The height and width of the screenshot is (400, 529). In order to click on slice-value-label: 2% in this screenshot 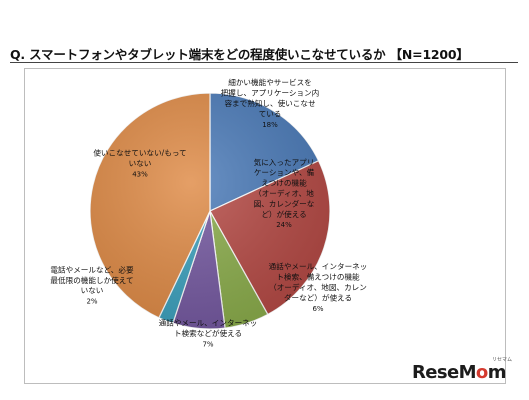, I will do `click(91, 302)`.